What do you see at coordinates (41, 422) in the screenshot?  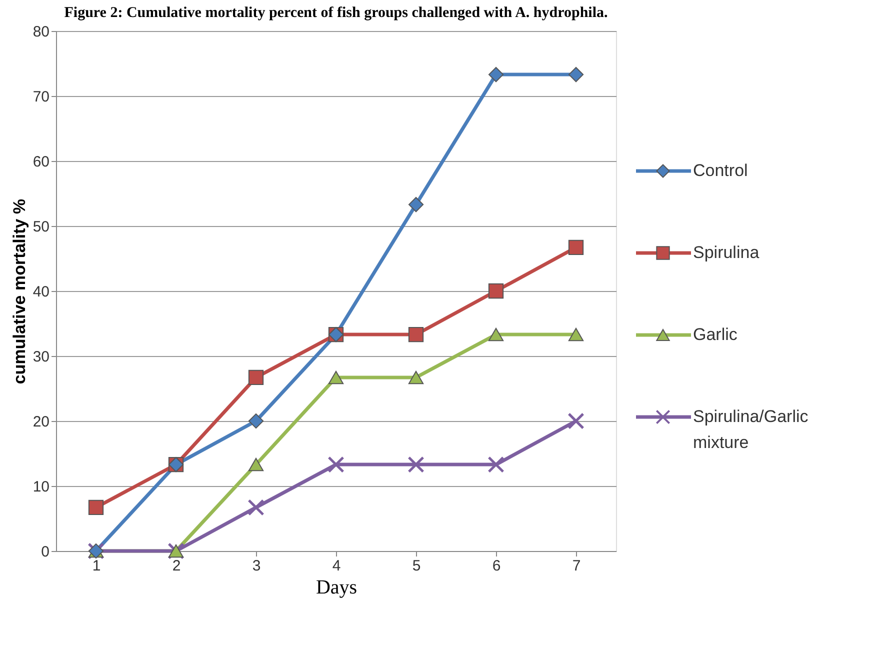 I see `y-tick-label: 20` at bounding box center [41, 422].